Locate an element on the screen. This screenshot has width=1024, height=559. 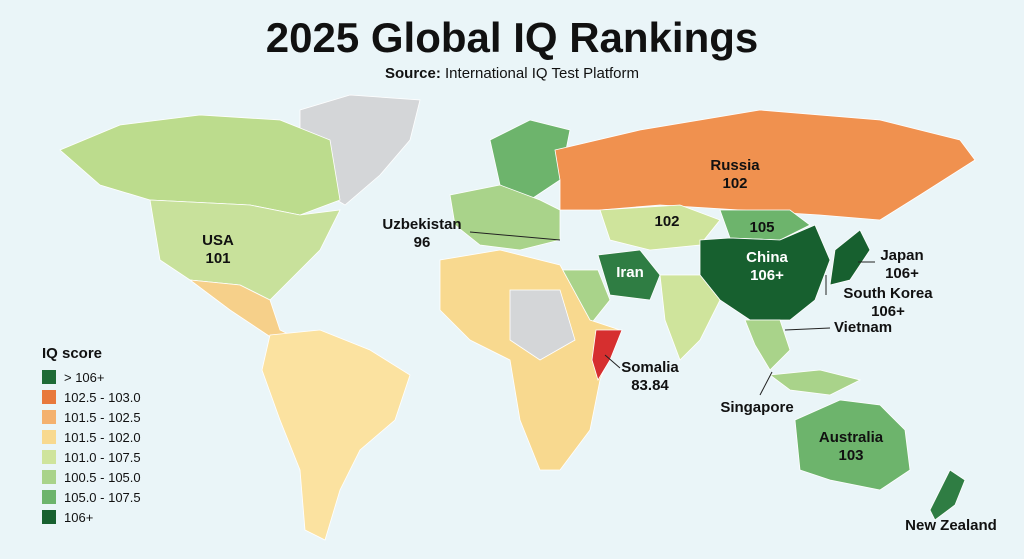
source-label: Source: is located at coordinates (413, 73).